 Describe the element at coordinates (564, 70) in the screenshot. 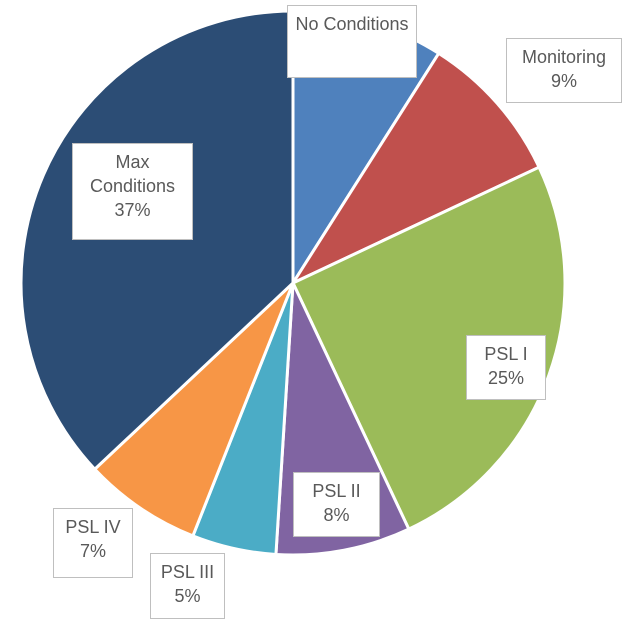

I see `data-label: Monitoring 9%` at that location.